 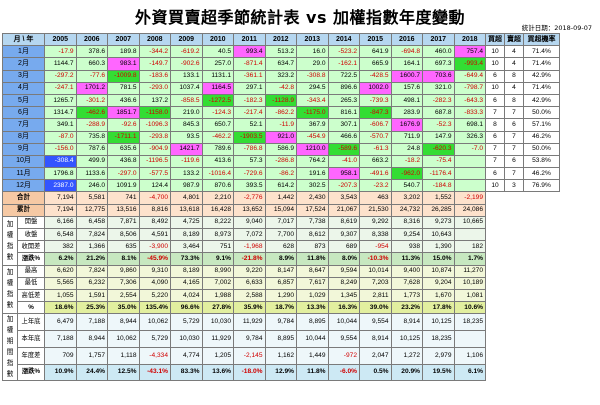 What do you see at coordinates (406, 161) in the screenshot?
I see `month-value: -18.2` at bounding box center [406, 161].